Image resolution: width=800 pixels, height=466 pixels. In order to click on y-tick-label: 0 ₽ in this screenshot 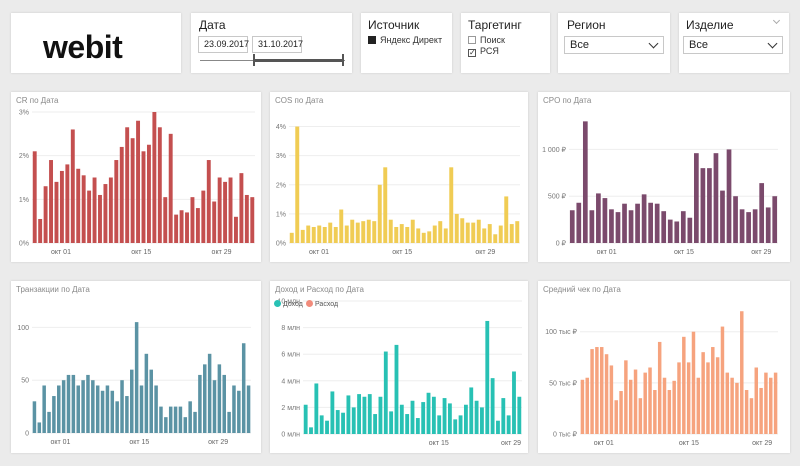, I will do `click(561, 244)`.